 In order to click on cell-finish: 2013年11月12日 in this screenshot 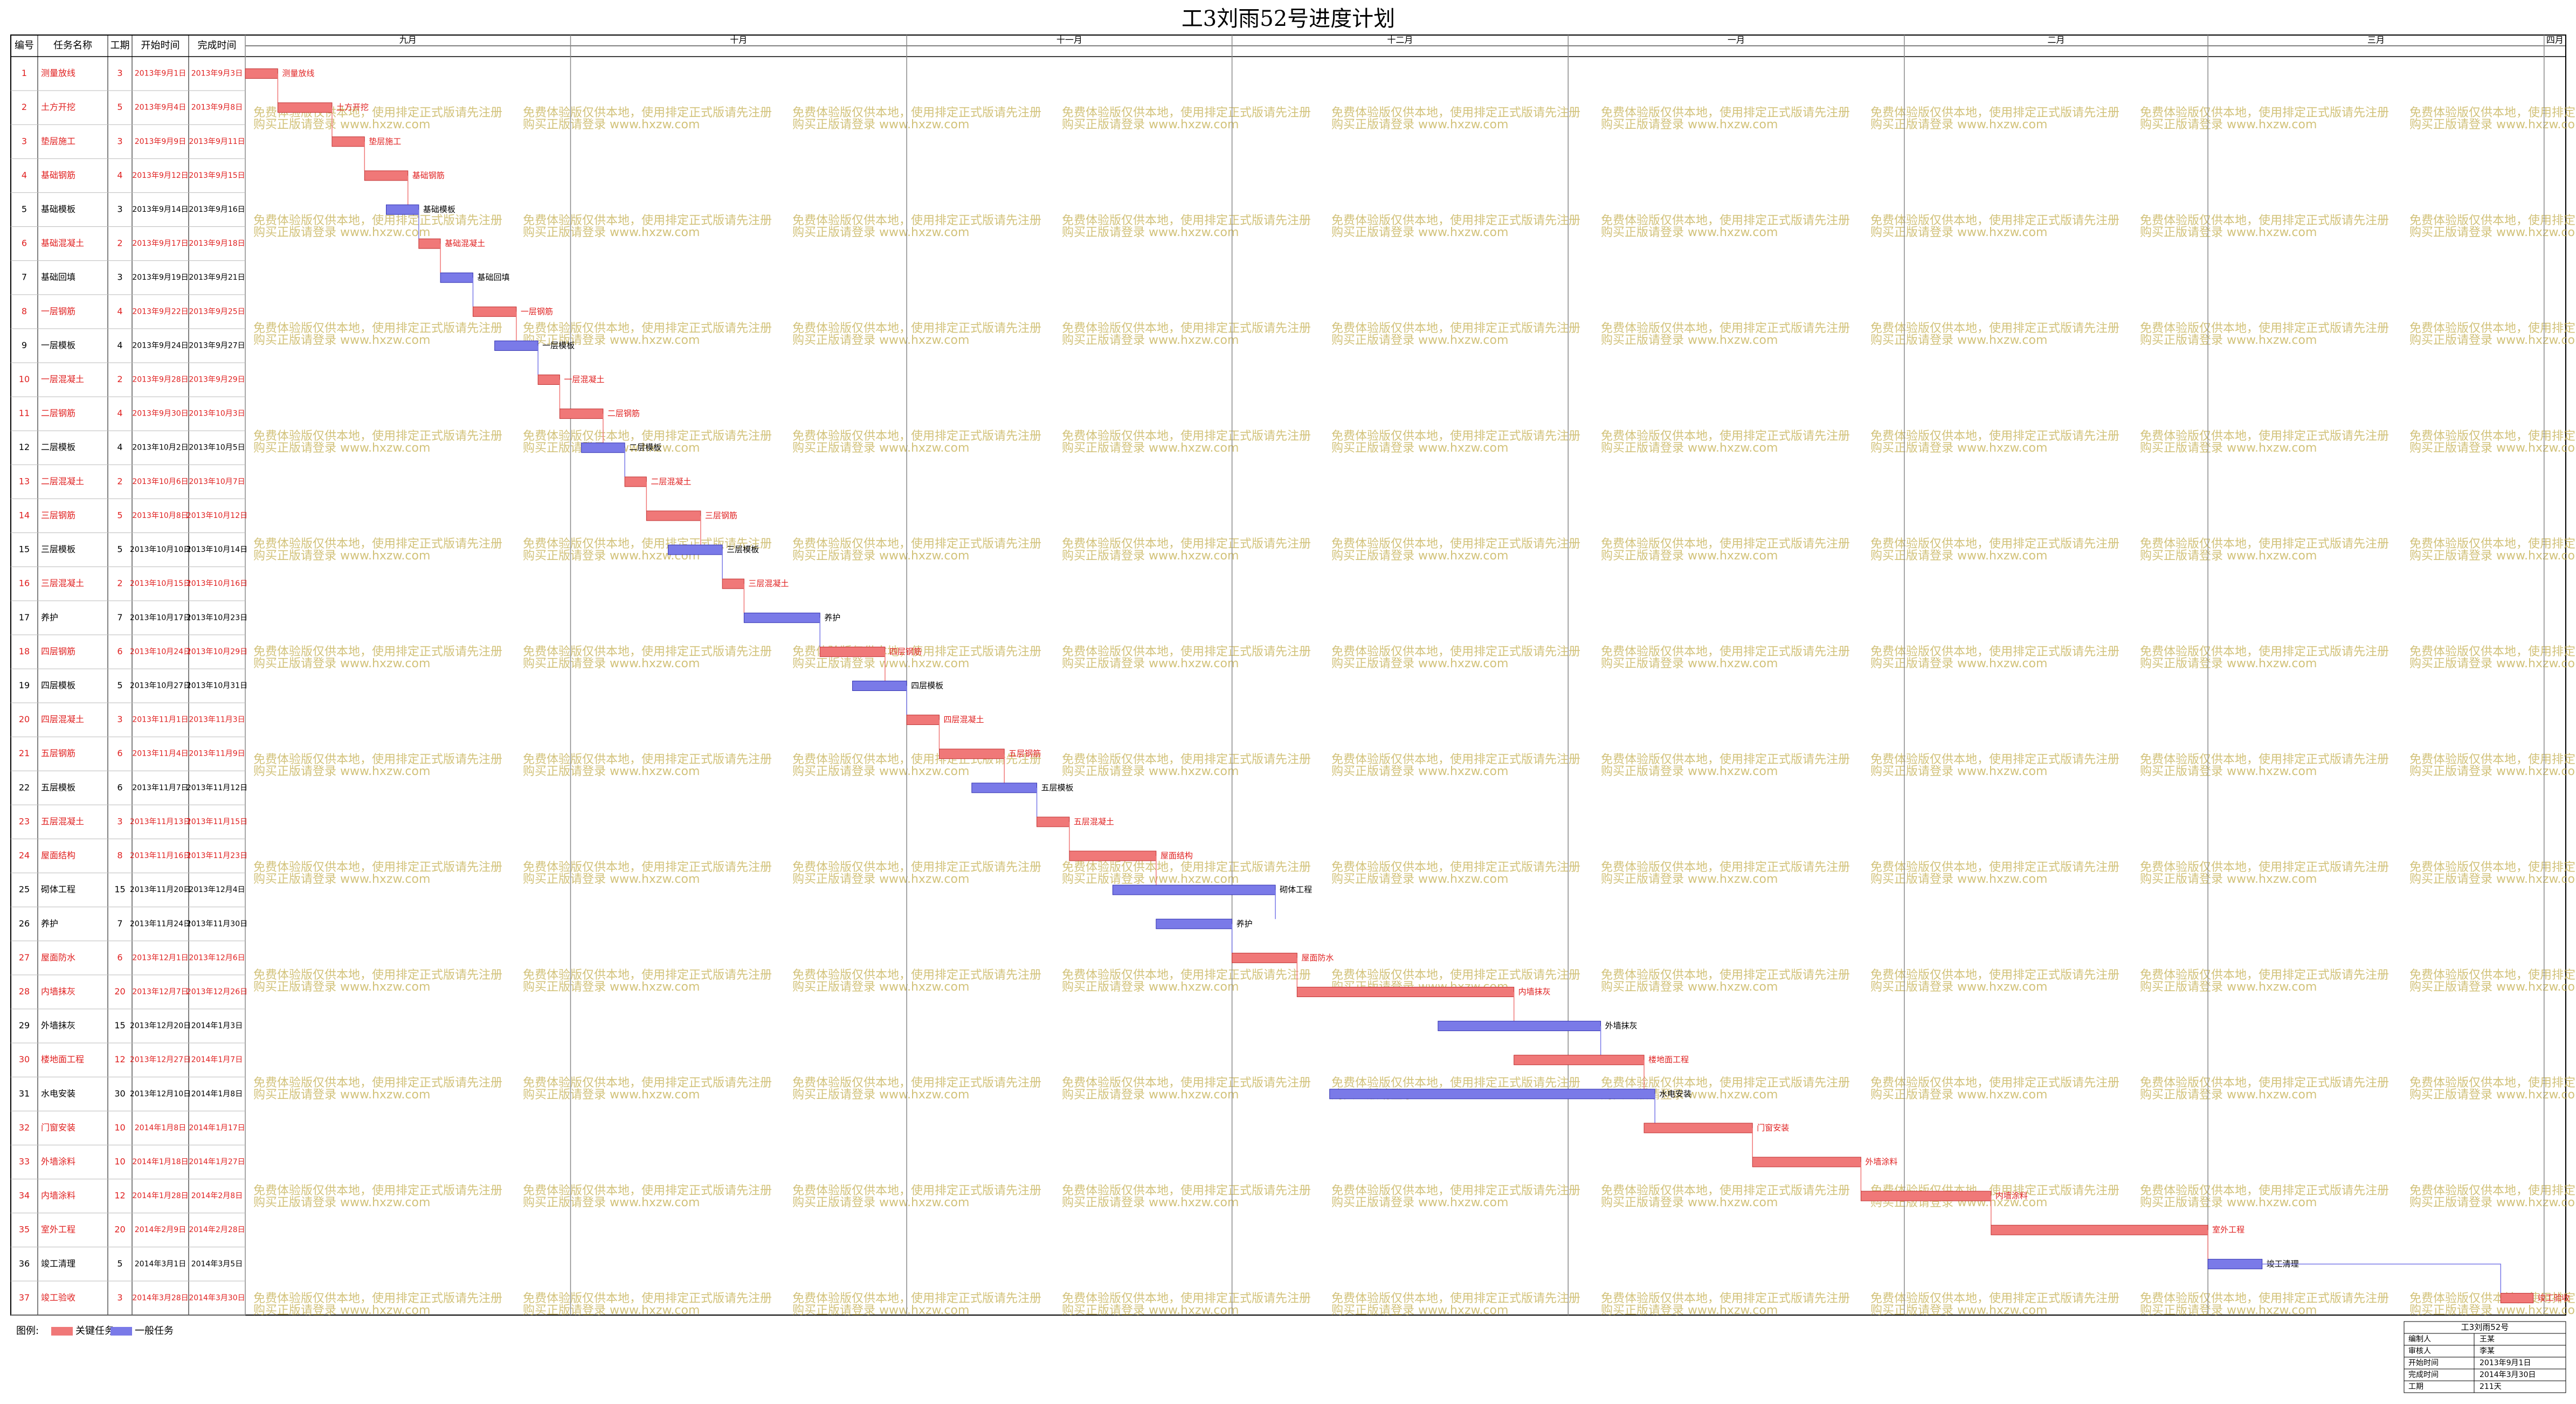, I will do `click(217, 788)`.